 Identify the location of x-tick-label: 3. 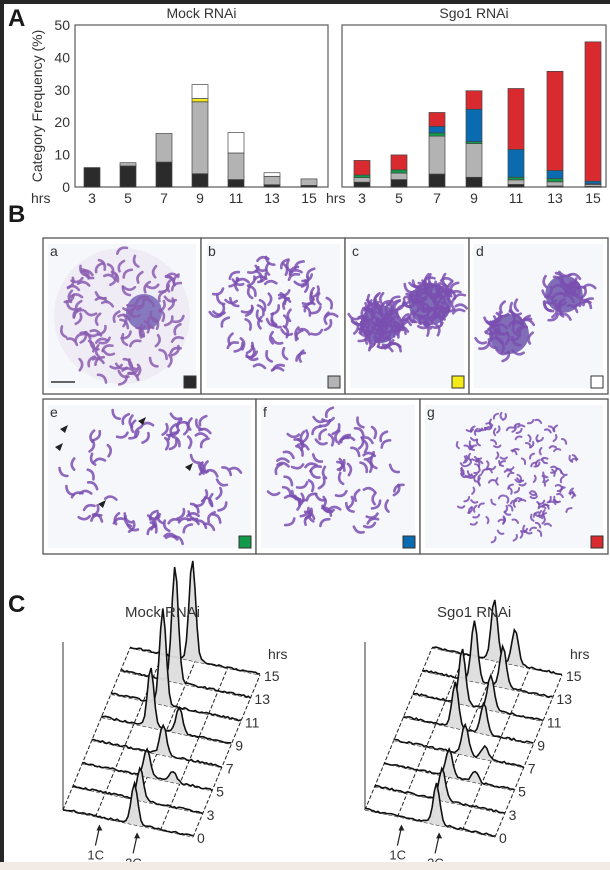
(362, 198).